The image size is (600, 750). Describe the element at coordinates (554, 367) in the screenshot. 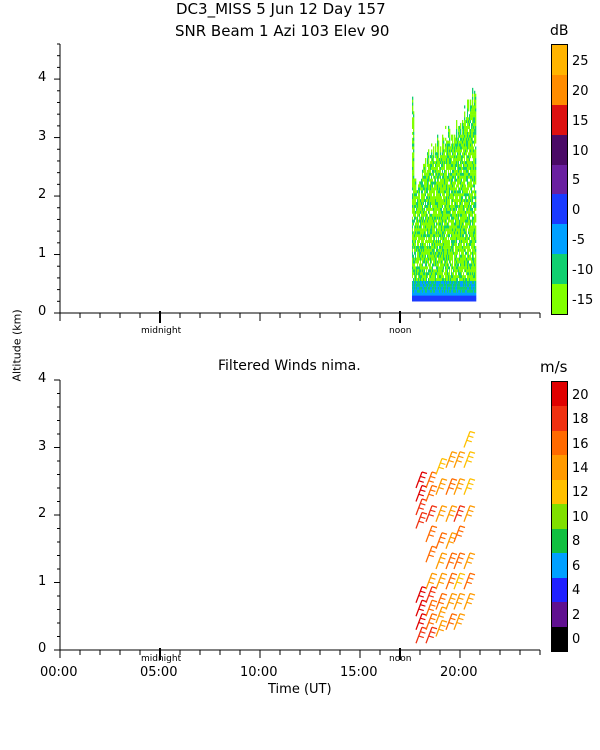

I see `colorbar-bottom-unit: m/s` at that location.